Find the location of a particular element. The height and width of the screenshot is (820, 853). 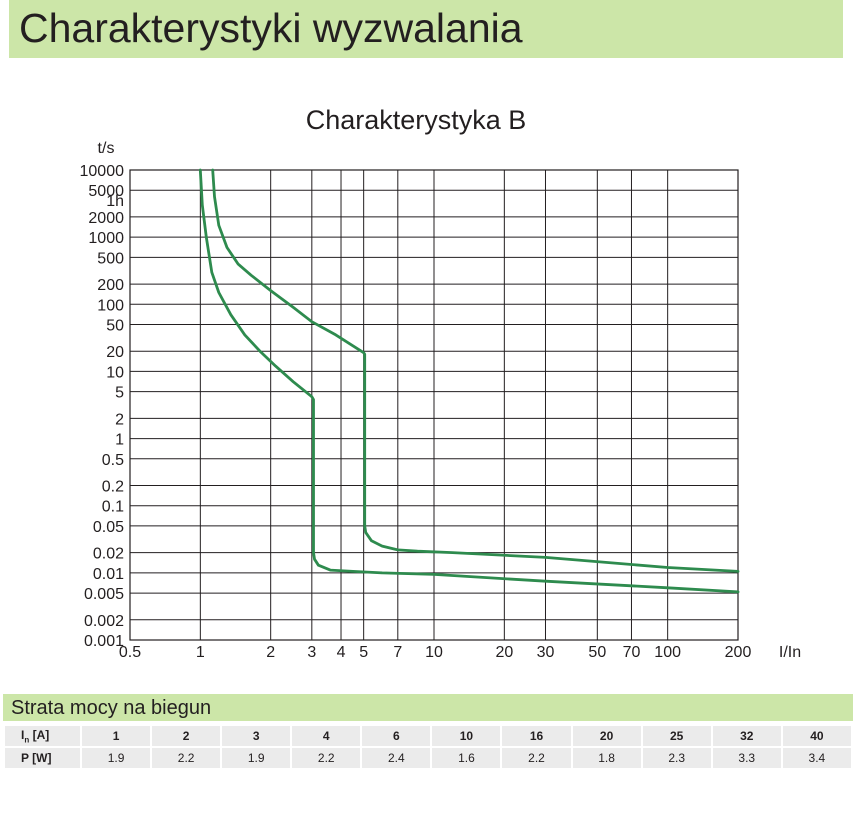

y-axis-title: t/s is located at coordinates (106, 148).